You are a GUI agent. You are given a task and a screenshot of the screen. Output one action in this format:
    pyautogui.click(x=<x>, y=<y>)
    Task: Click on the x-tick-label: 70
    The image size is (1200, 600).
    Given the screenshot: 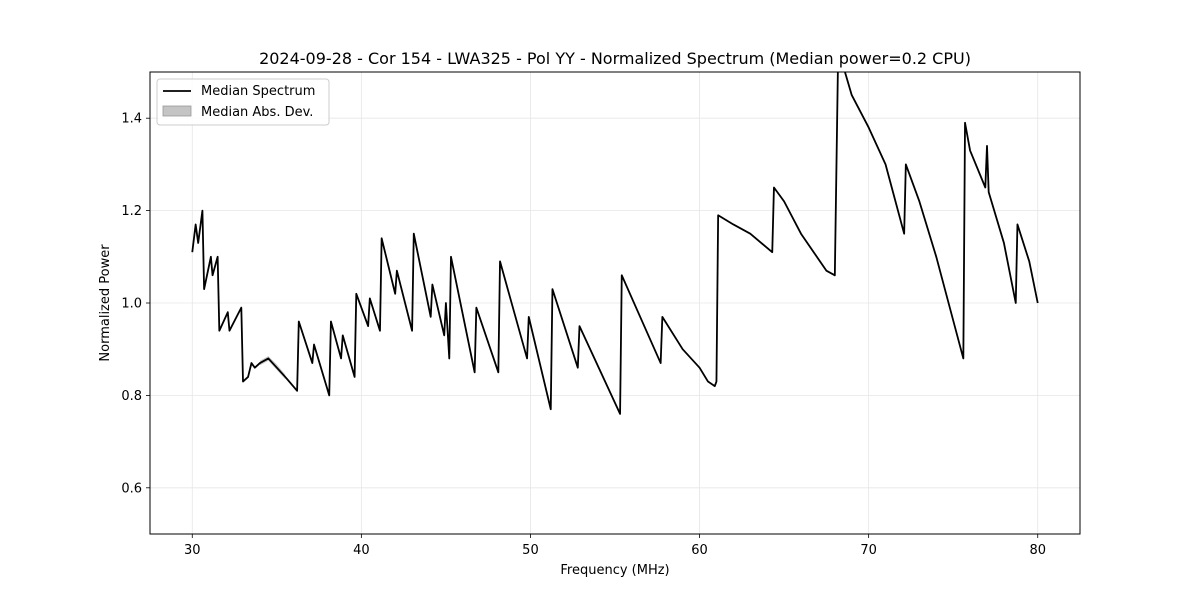 What is the action you would take?
    pyautogui.click(x=868, y=550)
    